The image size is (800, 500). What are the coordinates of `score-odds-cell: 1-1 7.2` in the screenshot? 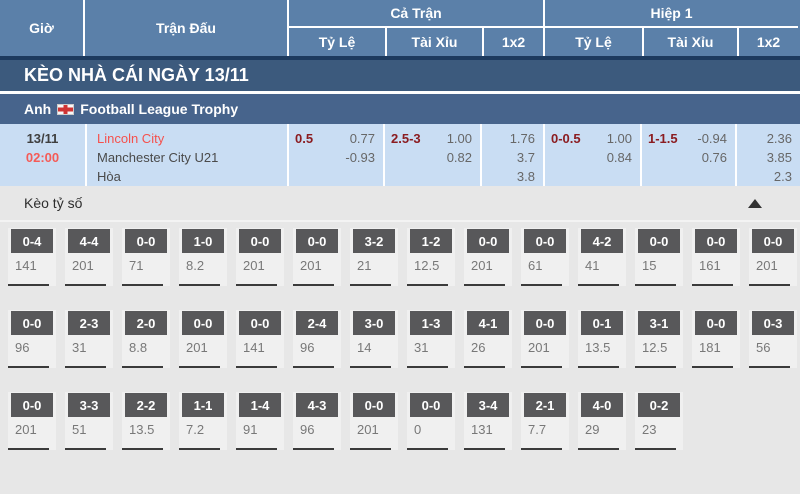 It's located at (203, 421).